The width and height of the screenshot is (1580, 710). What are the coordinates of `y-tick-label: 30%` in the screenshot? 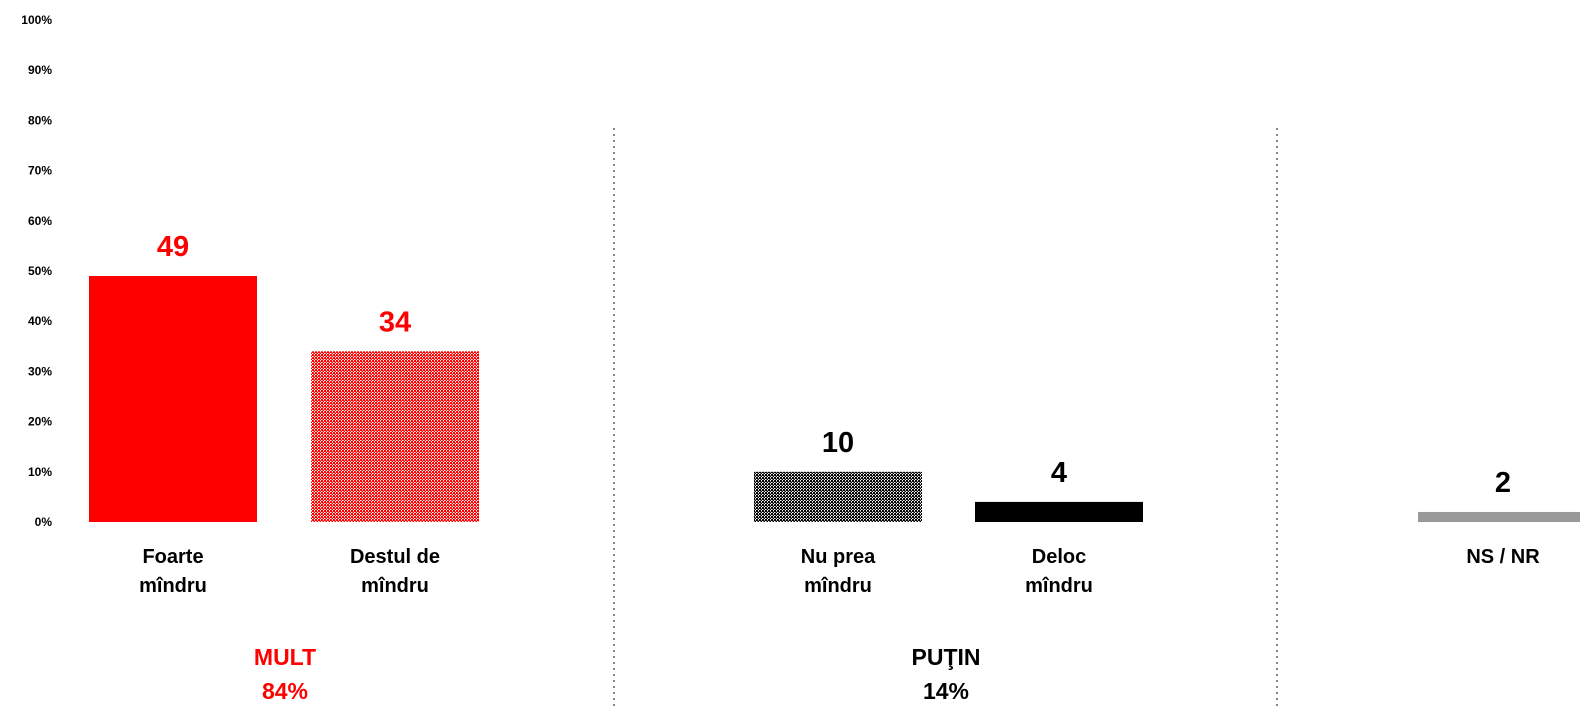 It's located at (40, 371).